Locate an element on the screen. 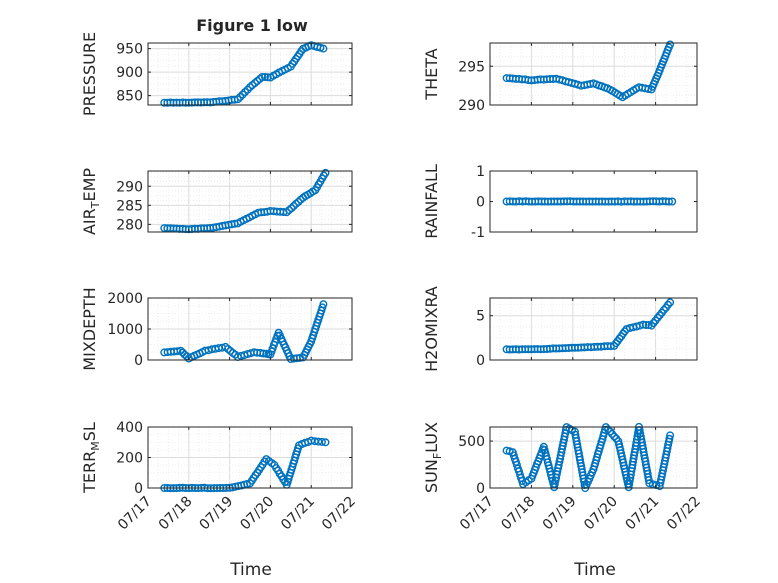  y-axis-label: TERRMSL is located at coordinates (91, 458).